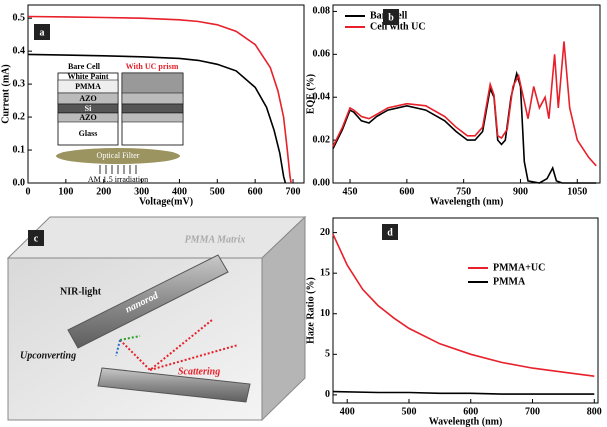 This screenshot has height=427, width=607. Describe the element at coordinates (88, 133) in the screenshot. I see `layer-label: Glass` at that location.